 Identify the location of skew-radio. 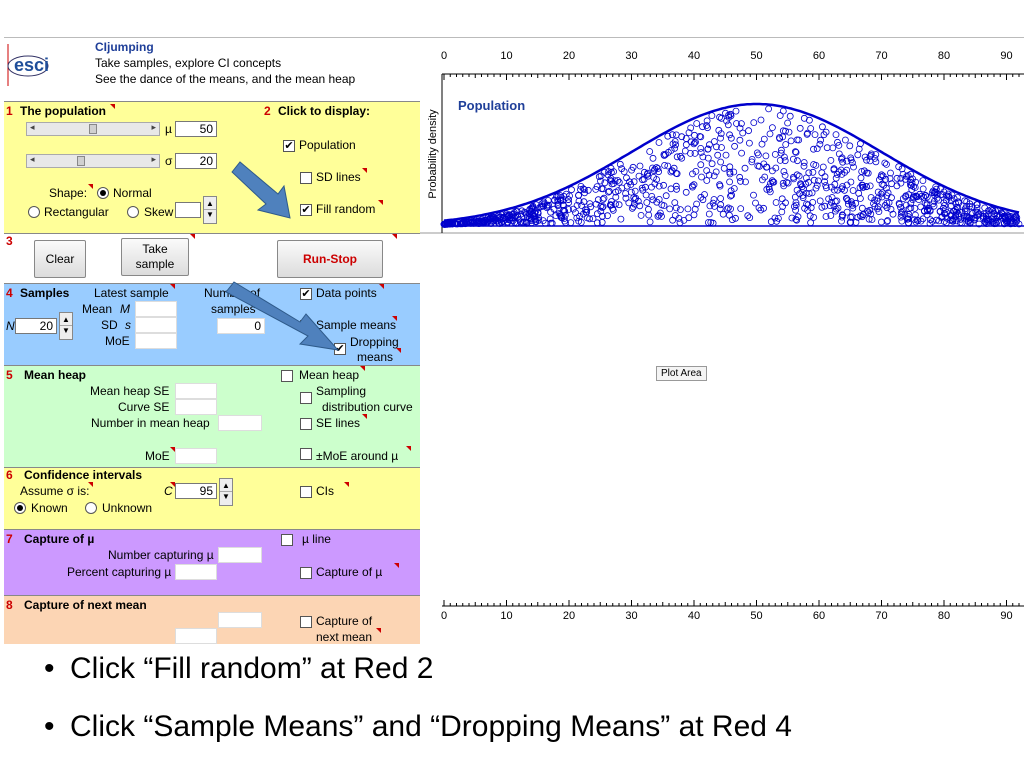
(133, 212).